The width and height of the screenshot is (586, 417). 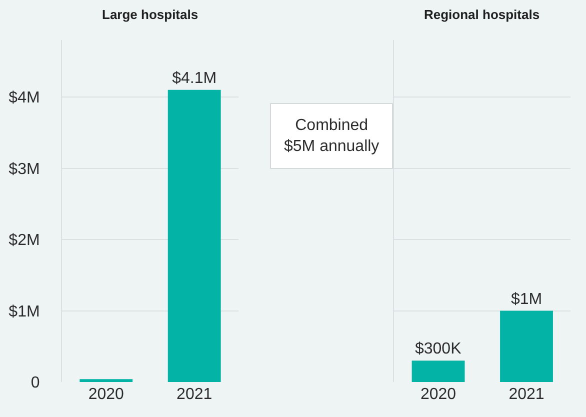 I want to click on y-tick-label: $3M, so click(x=24, y=169).